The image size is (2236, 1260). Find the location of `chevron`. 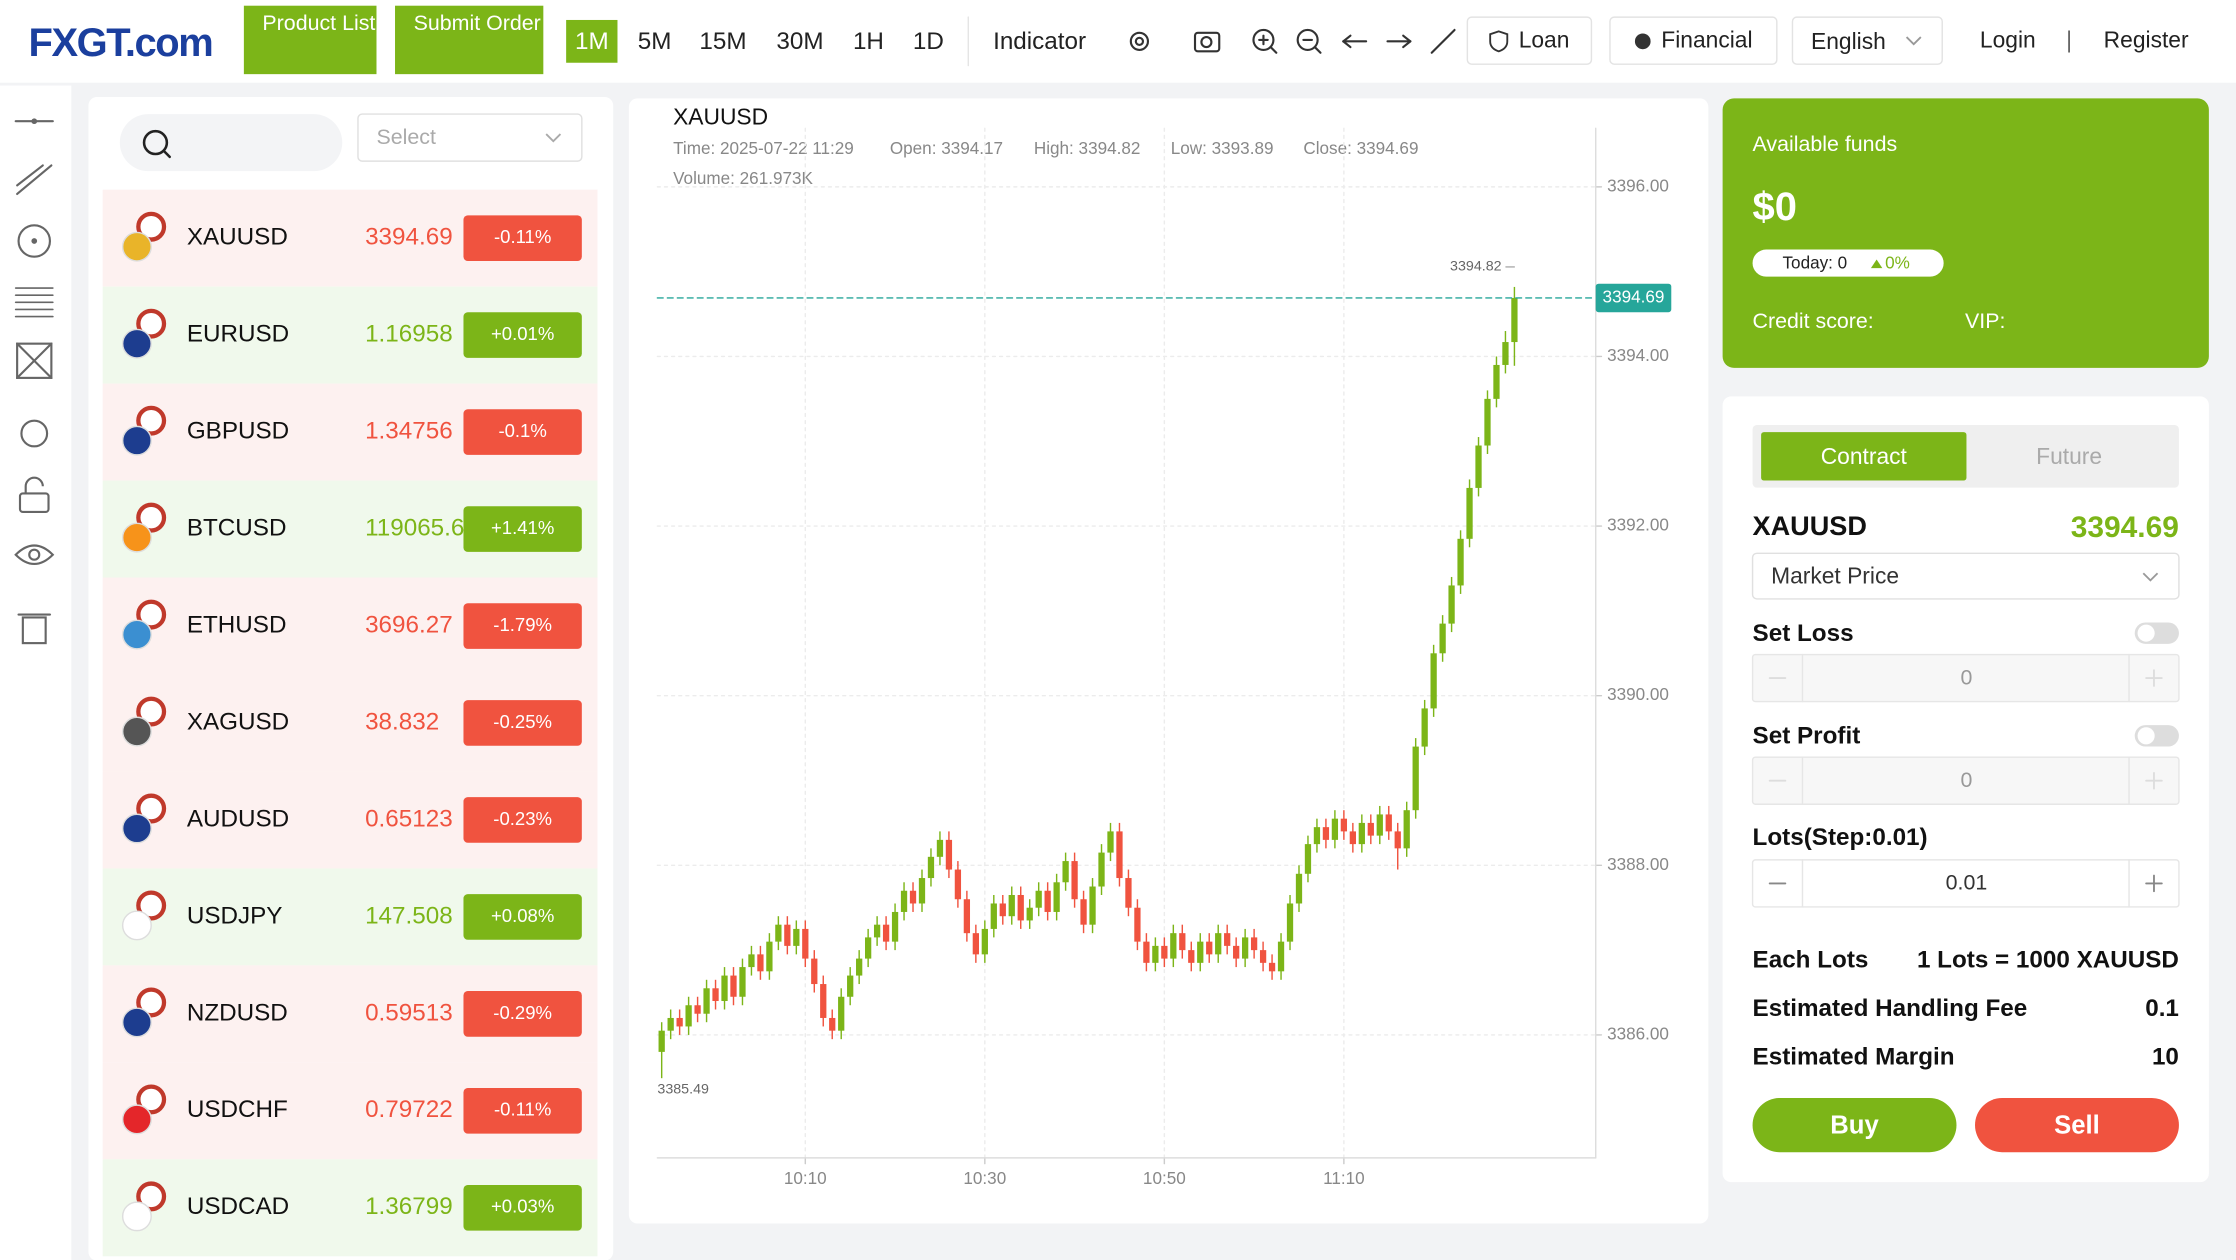

chevron is located at coordinates (1913, 41).